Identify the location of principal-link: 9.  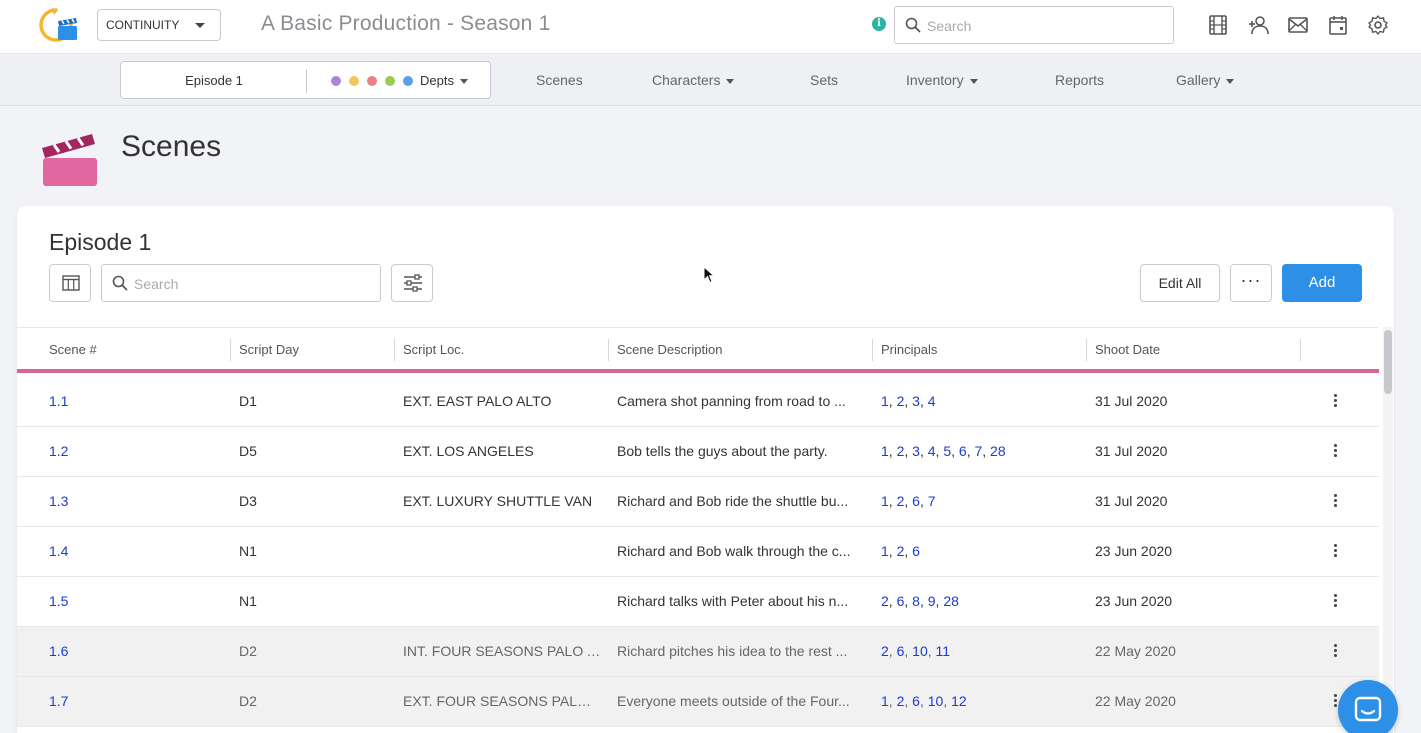
(931, 601).